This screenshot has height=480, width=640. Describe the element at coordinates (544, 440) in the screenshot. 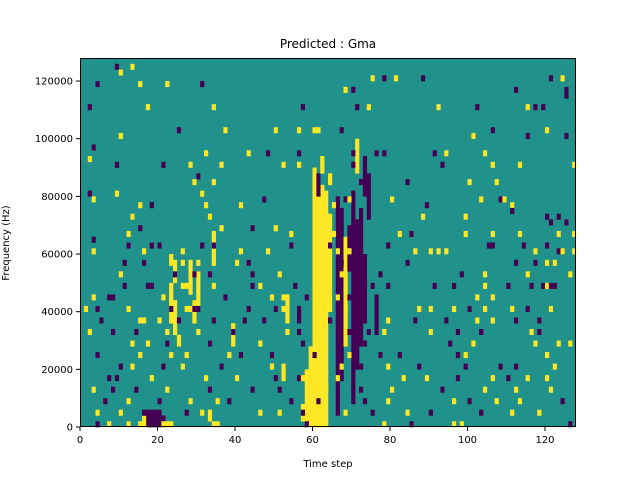

I see `x-tick-label: 120` at that location.